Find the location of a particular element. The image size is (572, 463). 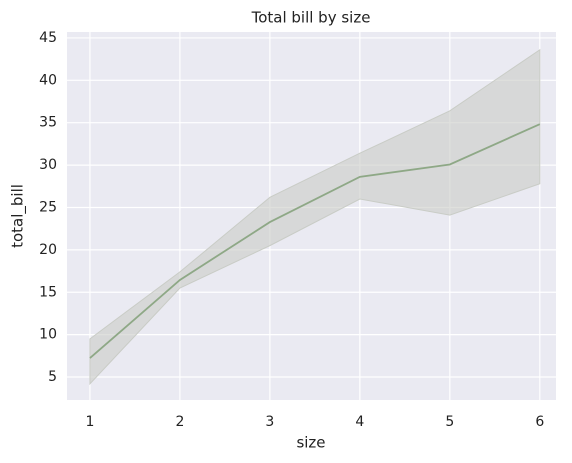

y-tick-label: 5 is located at coordinates (52, 377).